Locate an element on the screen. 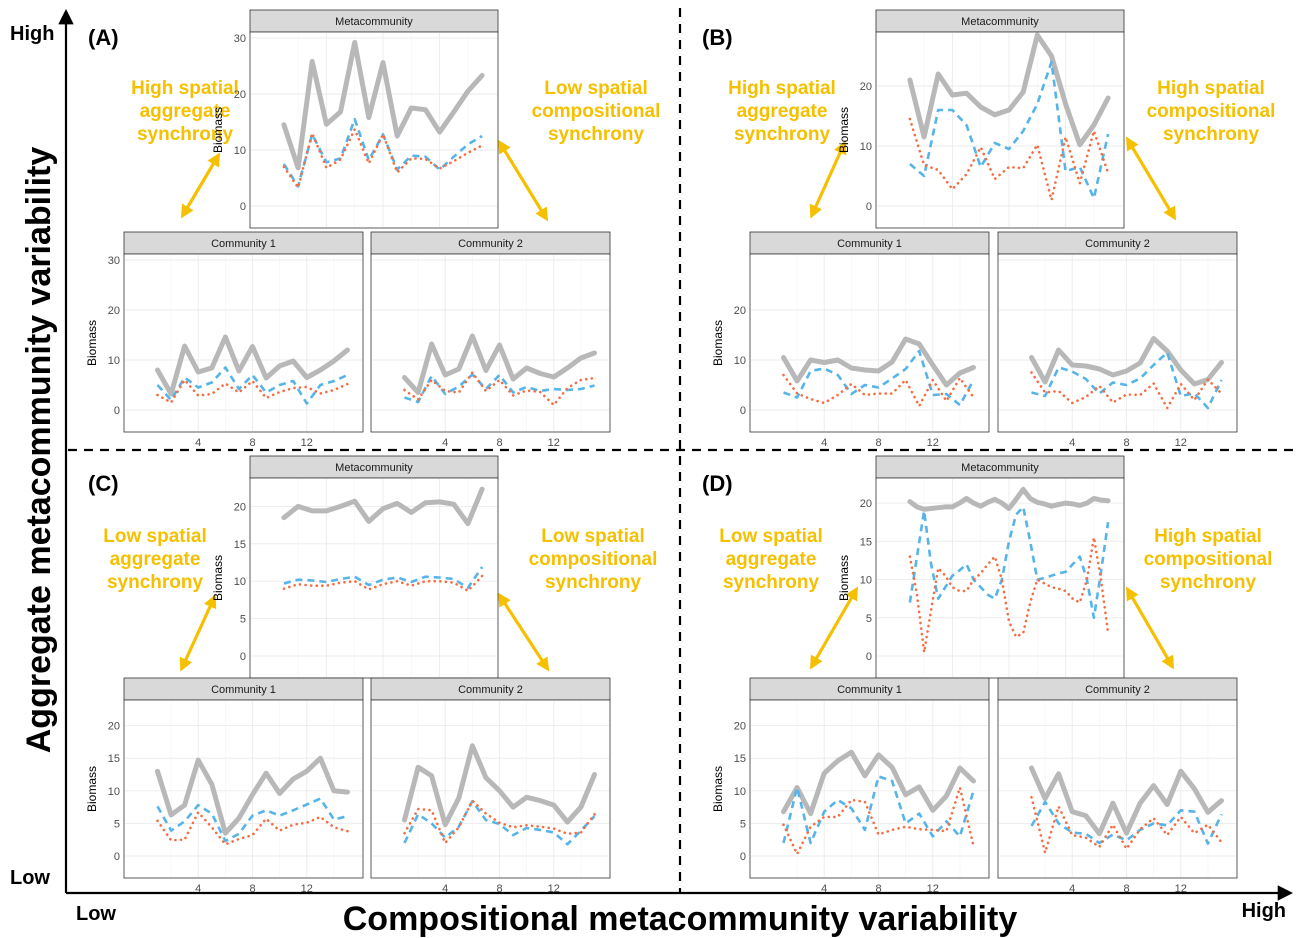  facet-panel: Metacommunity051015204812Biomass is located at coordinates (981, 575).